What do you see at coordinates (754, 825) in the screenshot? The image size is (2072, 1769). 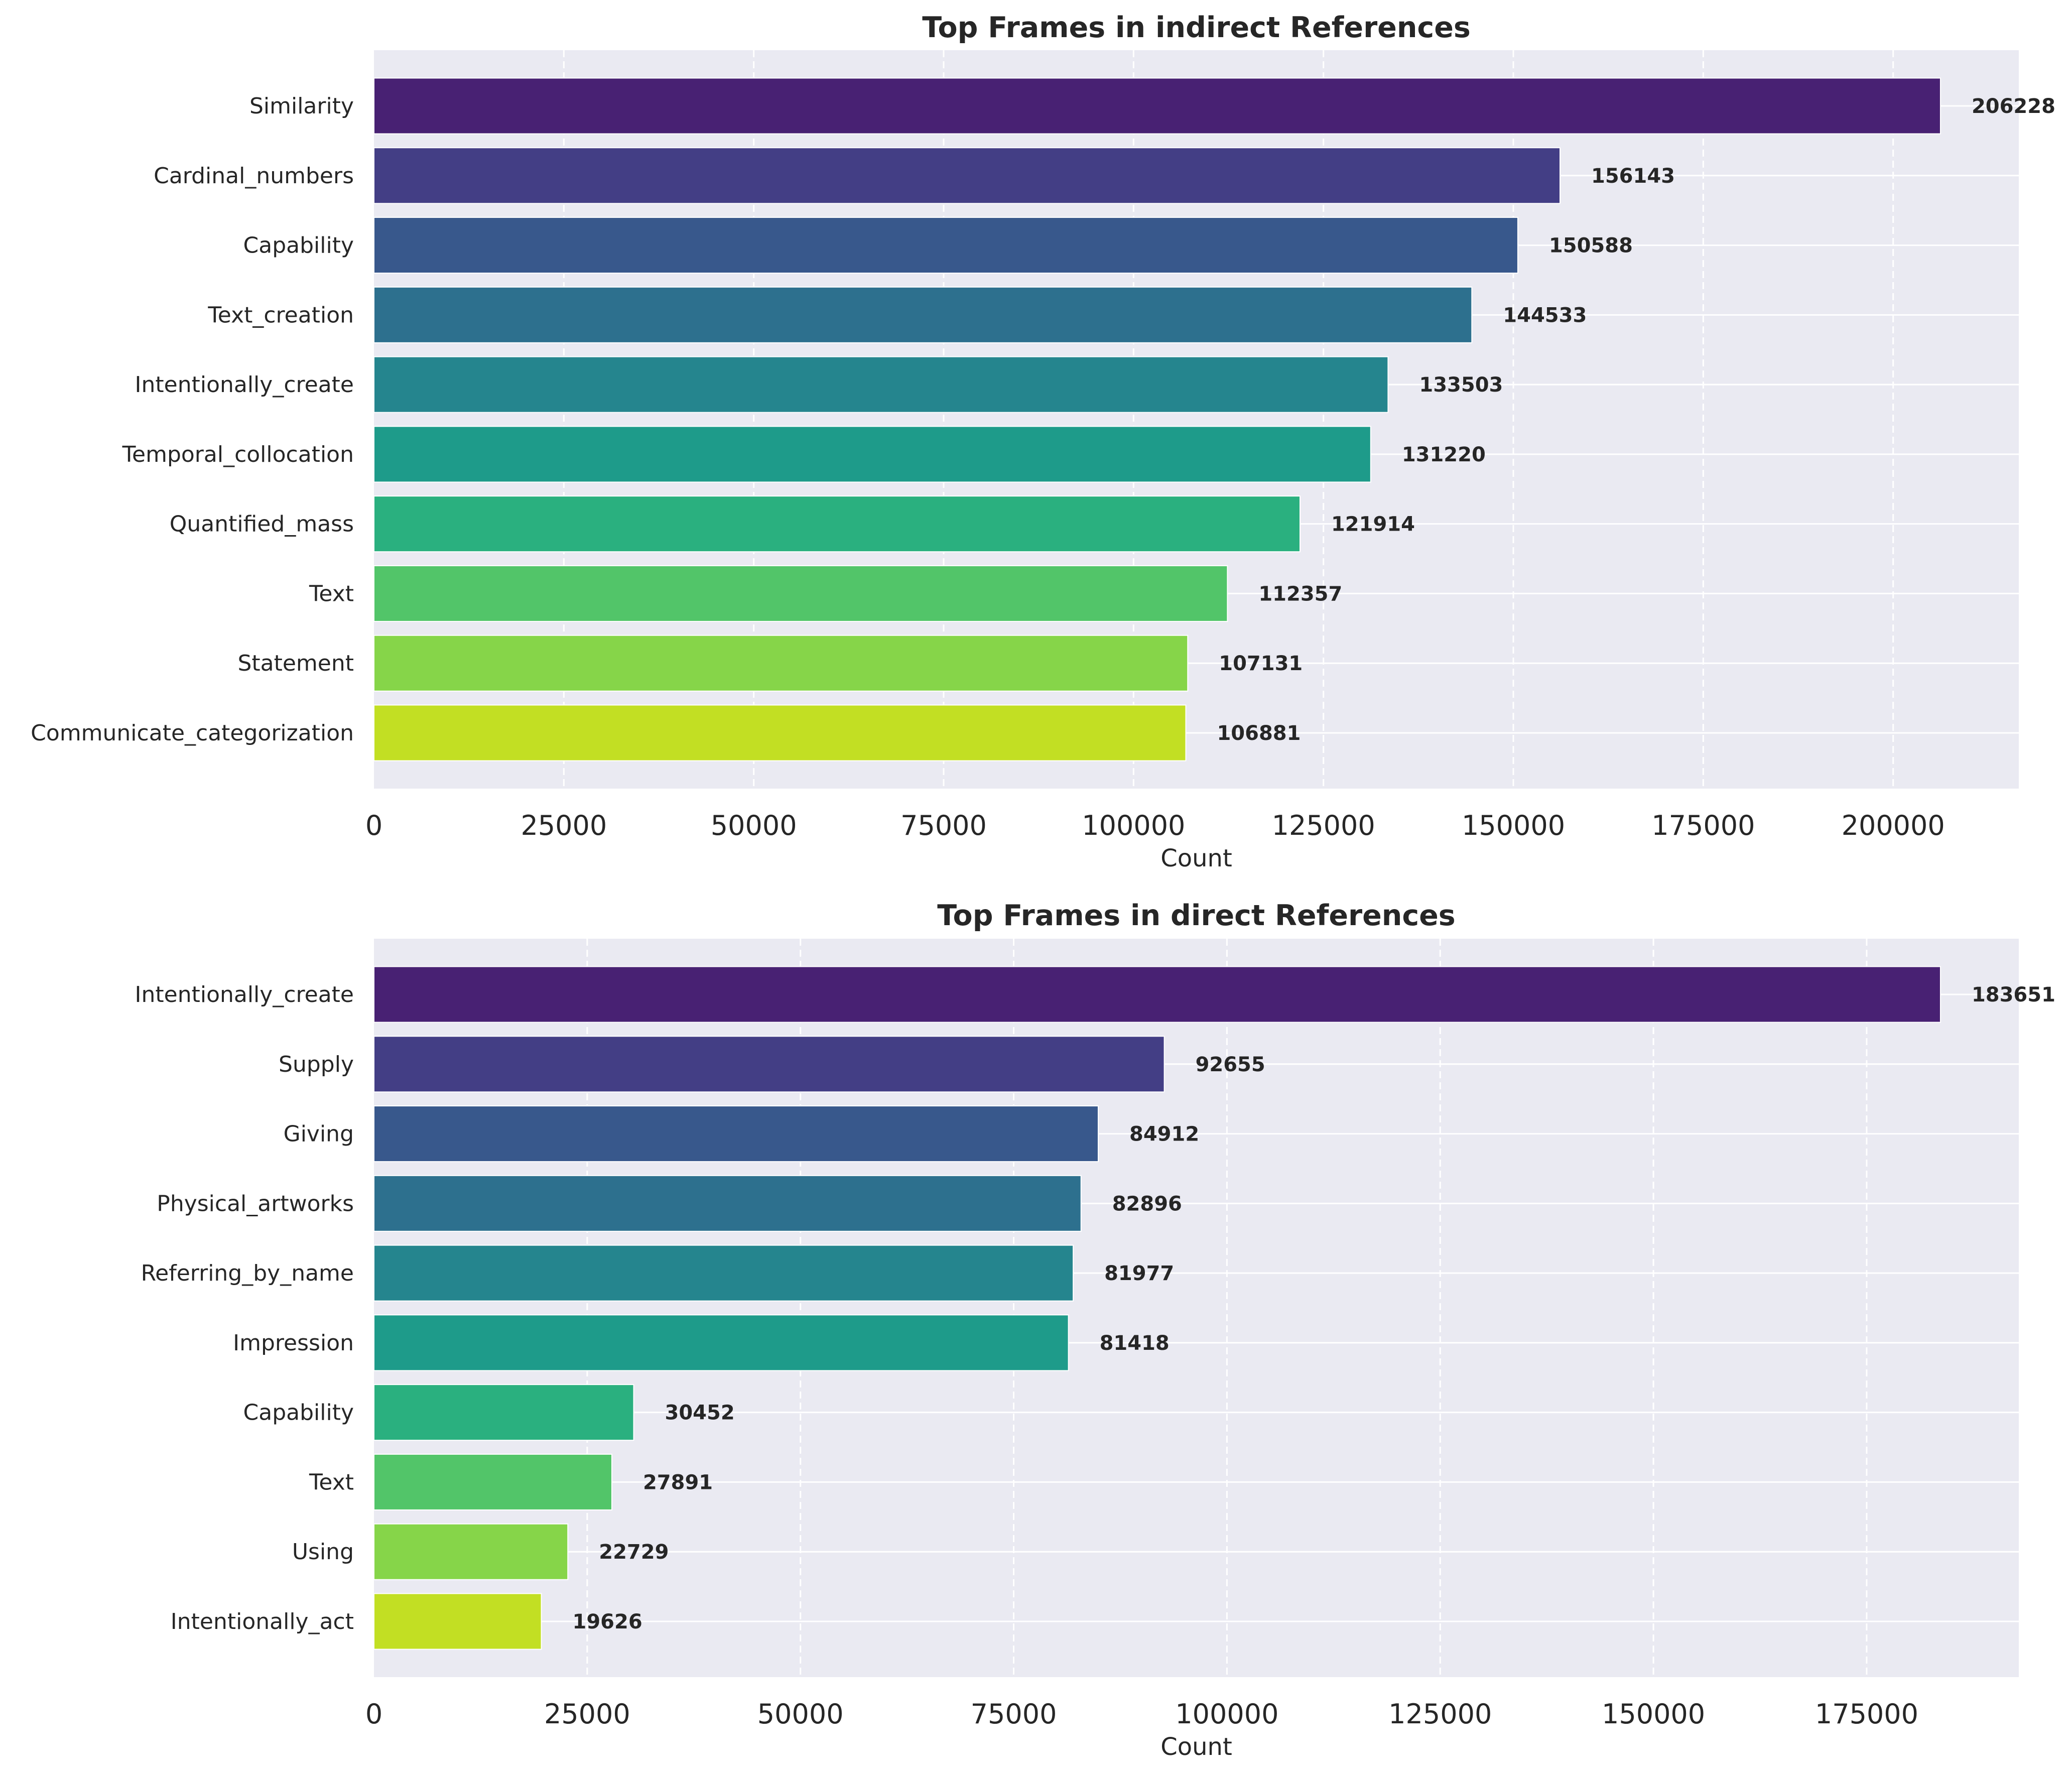 I see `chart-1-x-tick-label: 50000` at bounding box center [754, 825].